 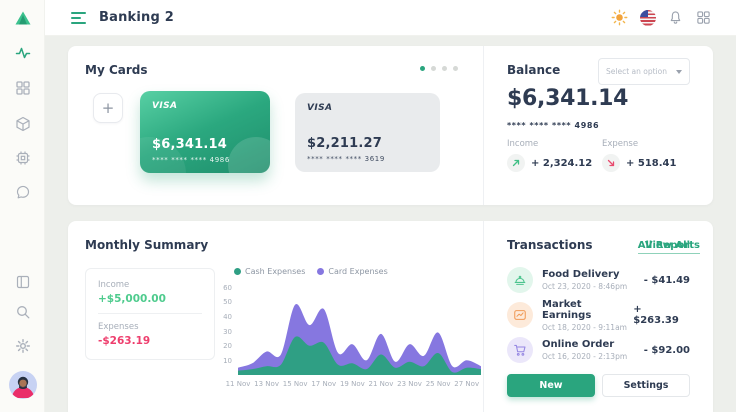 I want to click on card-amount: $2,211.27, so click(x=344, y=143).